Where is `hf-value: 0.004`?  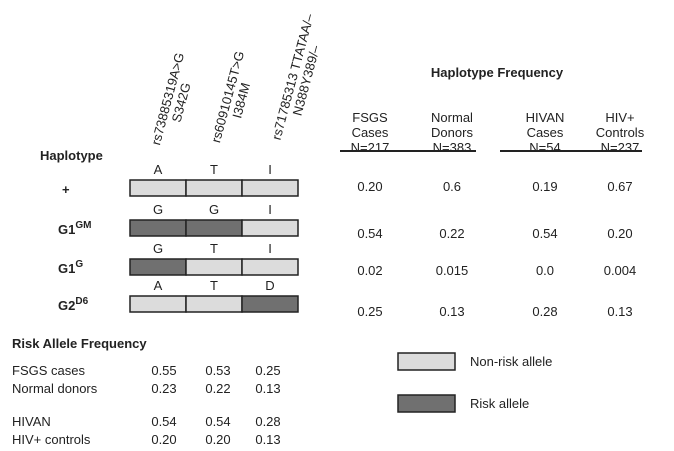
hf-value: 0.004 is located at coordinates (620, 270).